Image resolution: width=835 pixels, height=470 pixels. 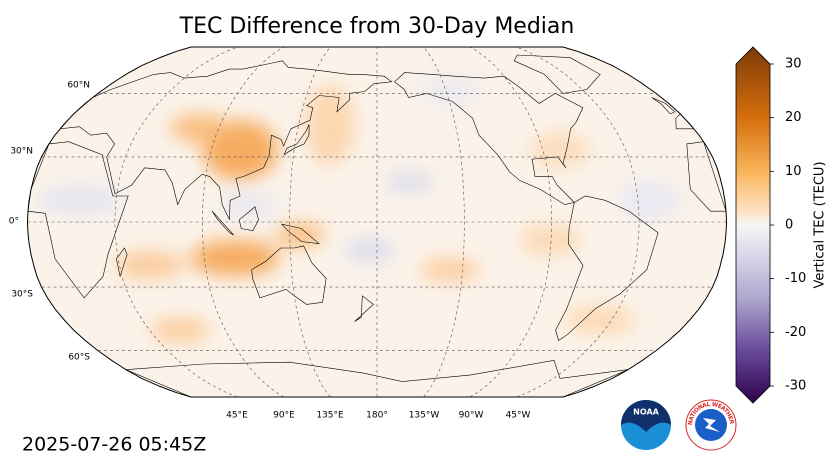 I want to click on colorbar: Vertical TEC (TECU) 30 20 10 0 -10 -20 -30, so click(x=781, y=225).